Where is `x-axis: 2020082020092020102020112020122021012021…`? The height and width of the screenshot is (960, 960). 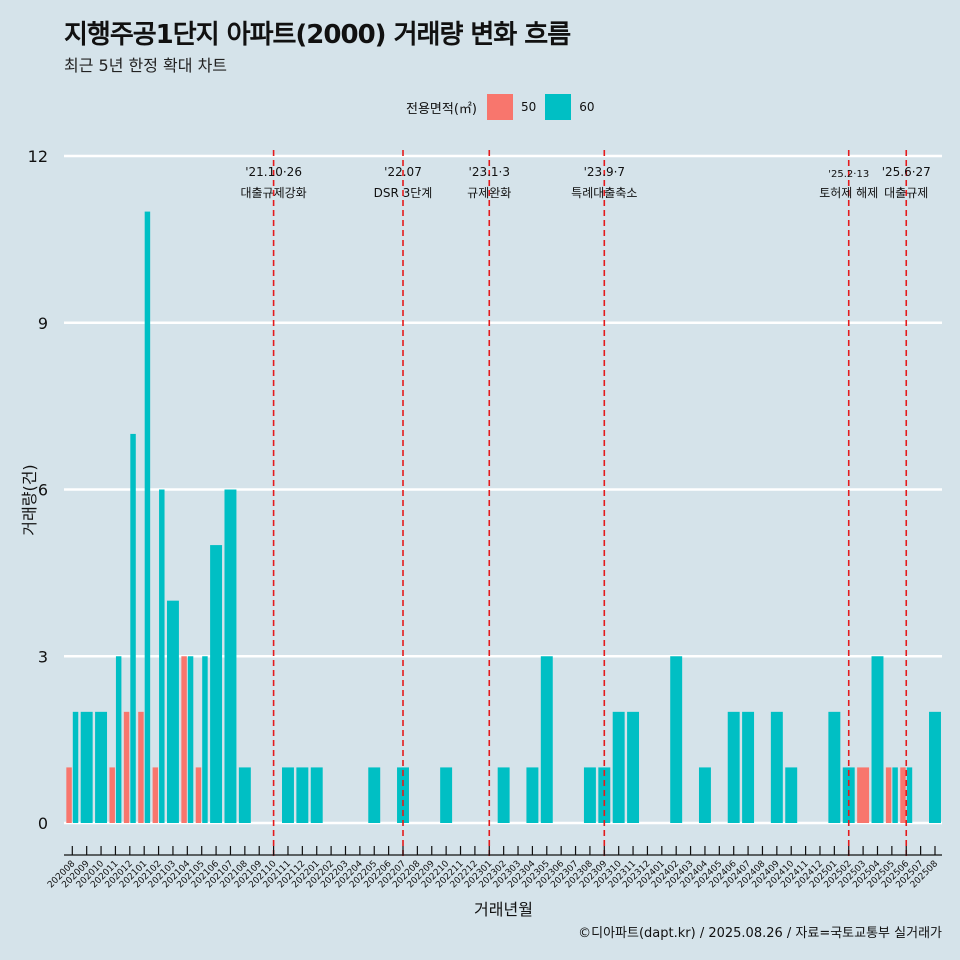 x-axis: 2020082020092020102020112020122021012021… is located at coordinates (494, 868).